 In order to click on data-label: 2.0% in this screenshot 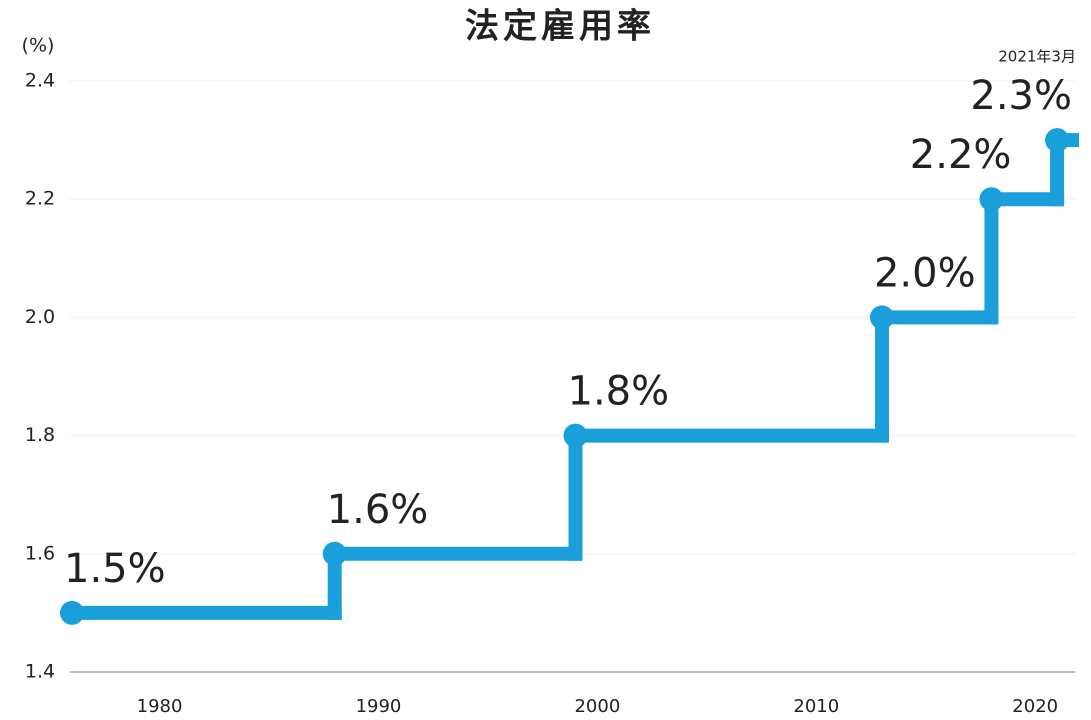, I will do `click(925, 273)`.